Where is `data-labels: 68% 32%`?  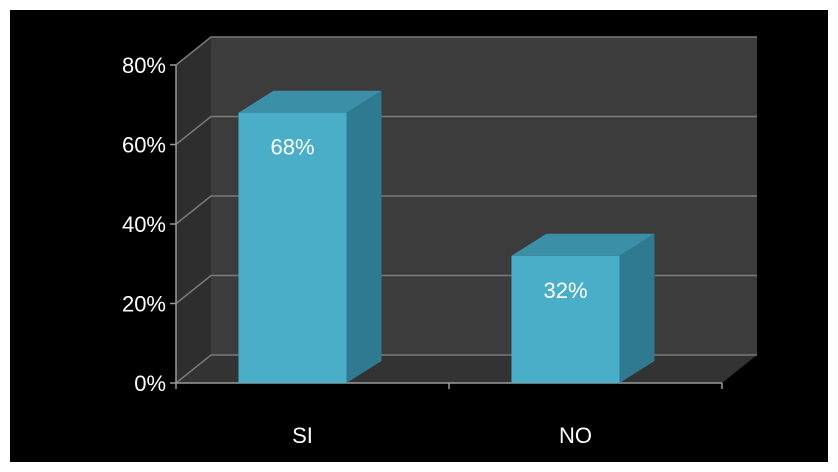 data-labels: 68% 32% is located at coordinates (428, 219).